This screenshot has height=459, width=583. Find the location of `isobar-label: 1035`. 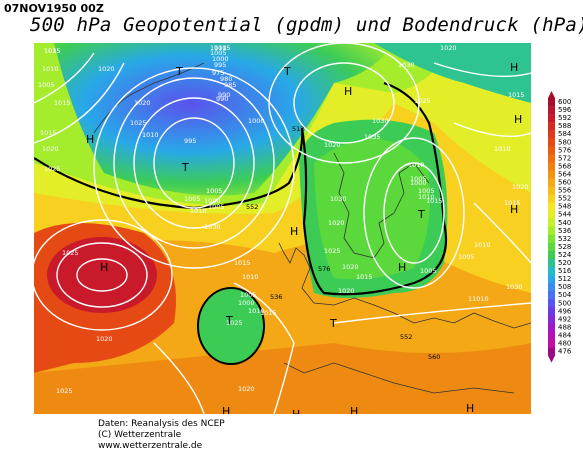

isobar-label: 1035 is located at coordinates (52, 51).